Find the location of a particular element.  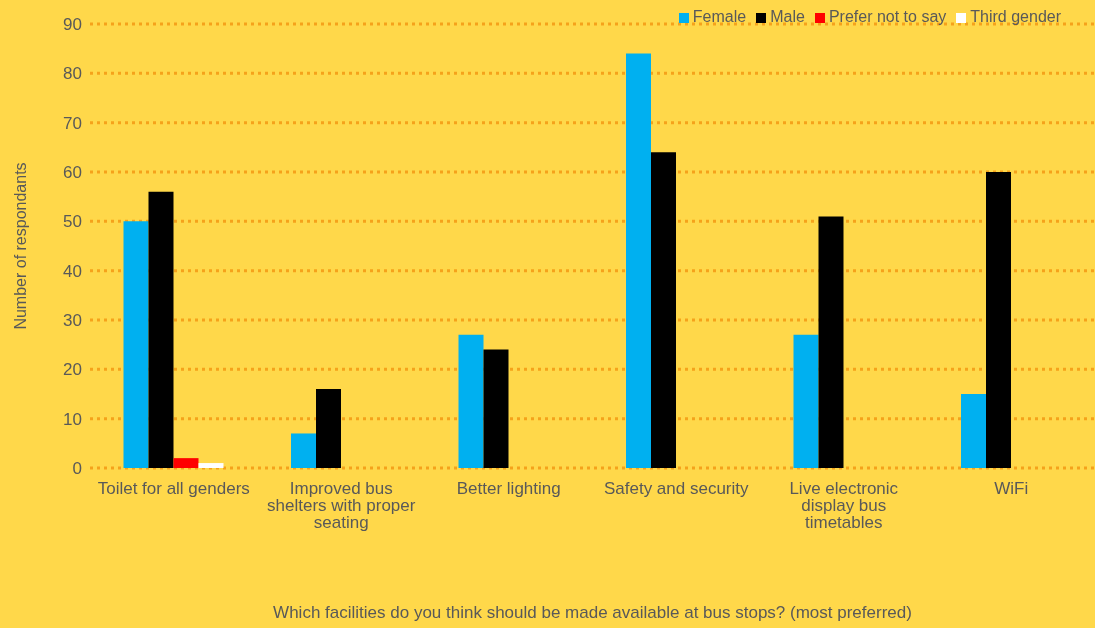

legend-label: Male is located at coordinates (787, 16).